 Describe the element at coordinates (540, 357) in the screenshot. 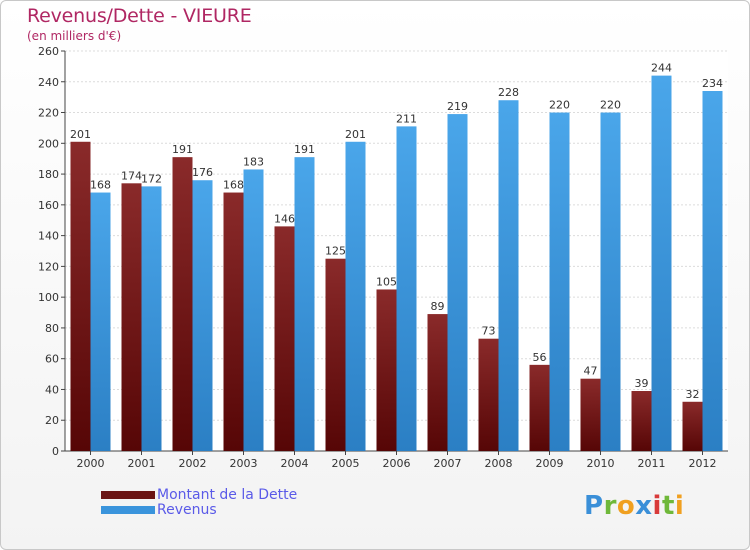

I see `data-label-dette: 56` at that location.